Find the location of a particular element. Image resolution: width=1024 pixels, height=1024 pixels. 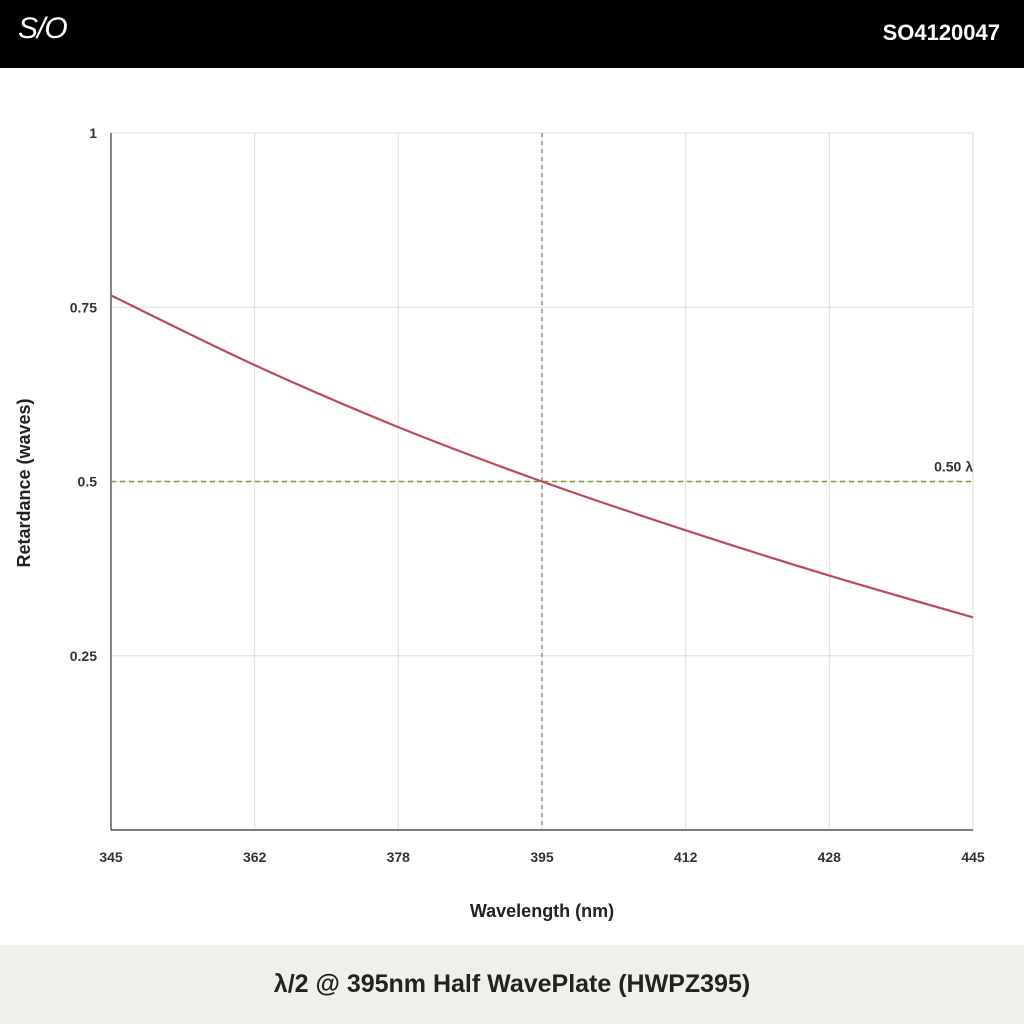

part-number: SO4120047 is located at coordinates (941, 32).